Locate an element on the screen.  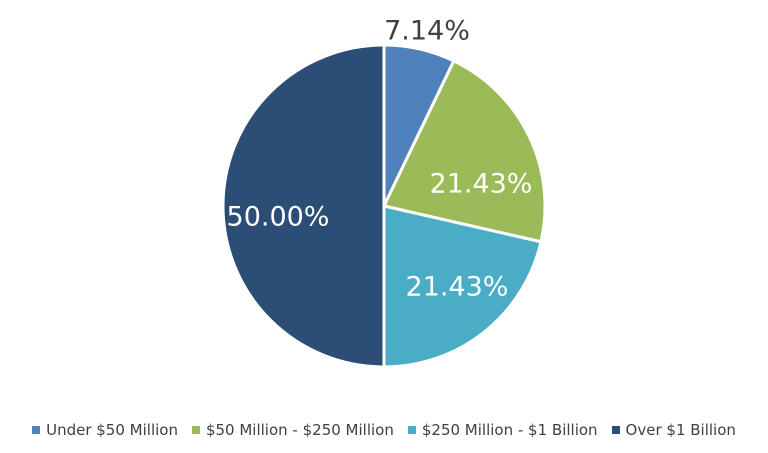
pie-slice-250m-1b is located at coordinates (462, 286).